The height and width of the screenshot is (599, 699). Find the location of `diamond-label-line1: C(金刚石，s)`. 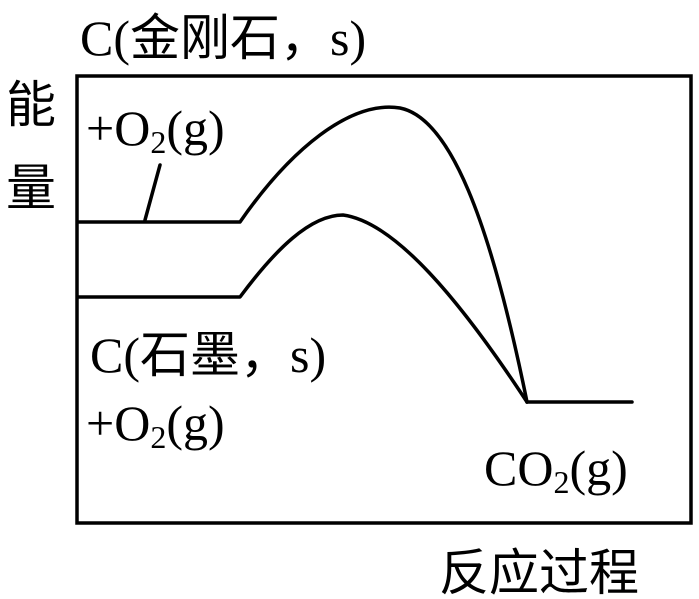

diamond-label-line1: C(金刚石，s) is located at coordinates (223, 38).